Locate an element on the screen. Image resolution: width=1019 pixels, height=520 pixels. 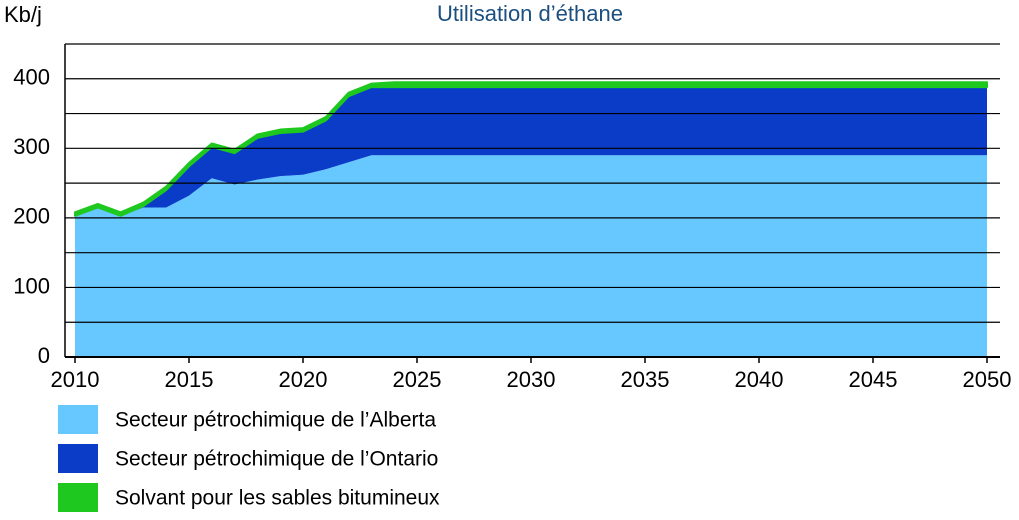
legend-label: Secteur pétrochimique de l’Ontario is located at coordinates (276, 459).